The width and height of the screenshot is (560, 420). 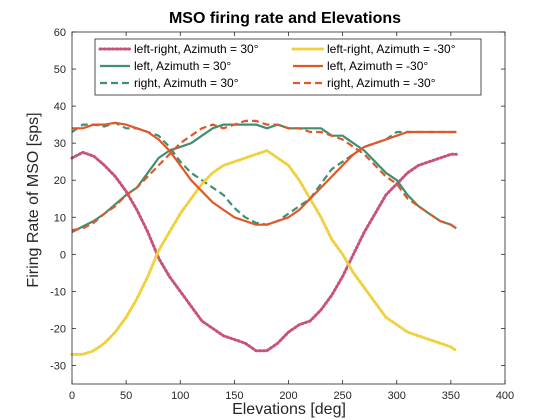 I want to click on y-tick-label-0: -30, so click(x=58, y=366).